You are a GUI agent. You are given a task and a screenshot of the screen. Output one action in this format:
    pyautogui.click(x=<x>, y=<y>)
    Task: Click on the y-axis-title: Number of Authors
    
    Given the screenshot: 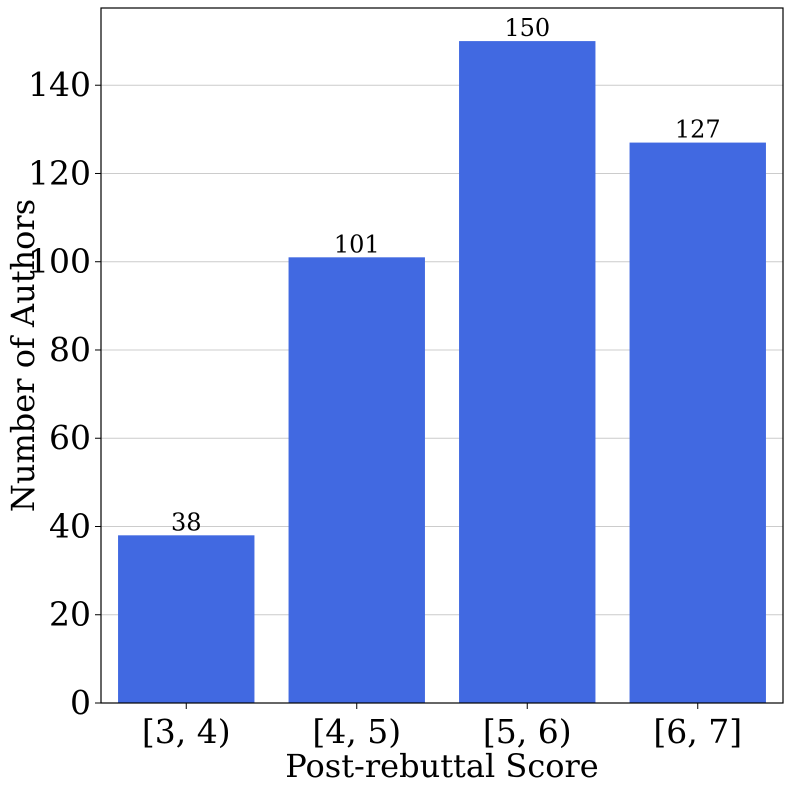 What is the action you would take?
    pyautogui.click(x=23, y=355)
    